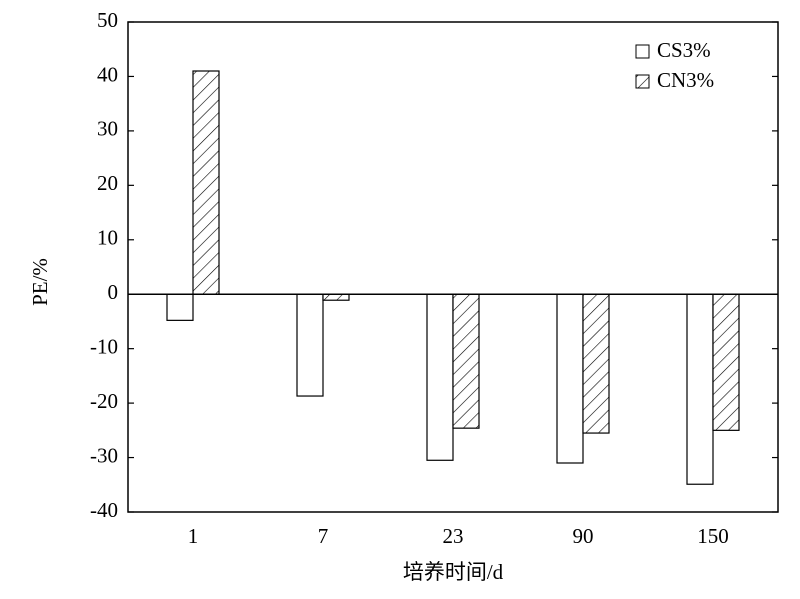  Describe the element at coordinates (107, 129) in the screenshot. I see `y-tick-label: 30` at that location.